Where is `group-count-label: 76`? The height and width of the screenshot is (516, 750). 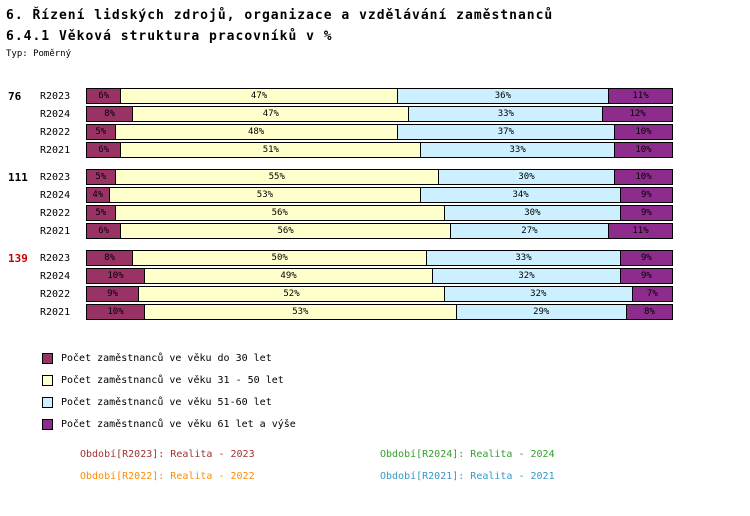
group-count-label: 76 is located at coordinates (15, 96).